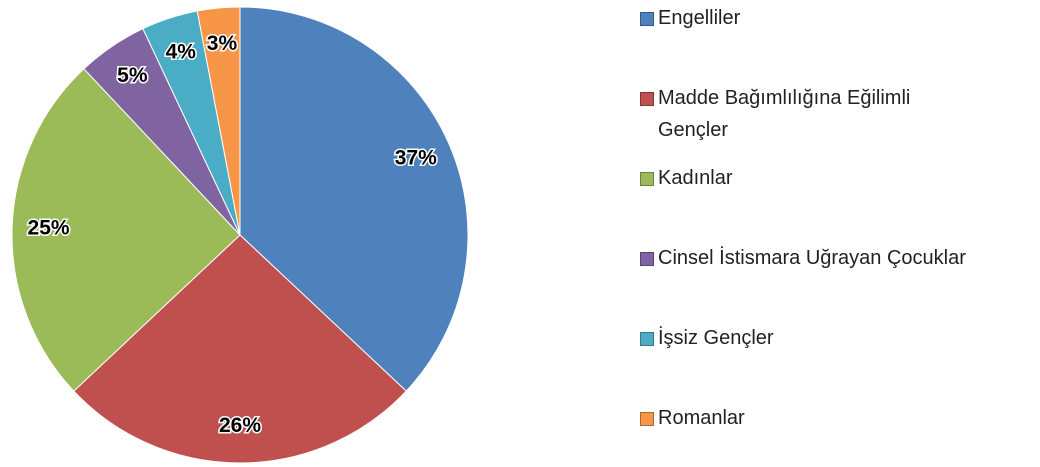  I want to click on data-label: 3%, so click(222, 43).